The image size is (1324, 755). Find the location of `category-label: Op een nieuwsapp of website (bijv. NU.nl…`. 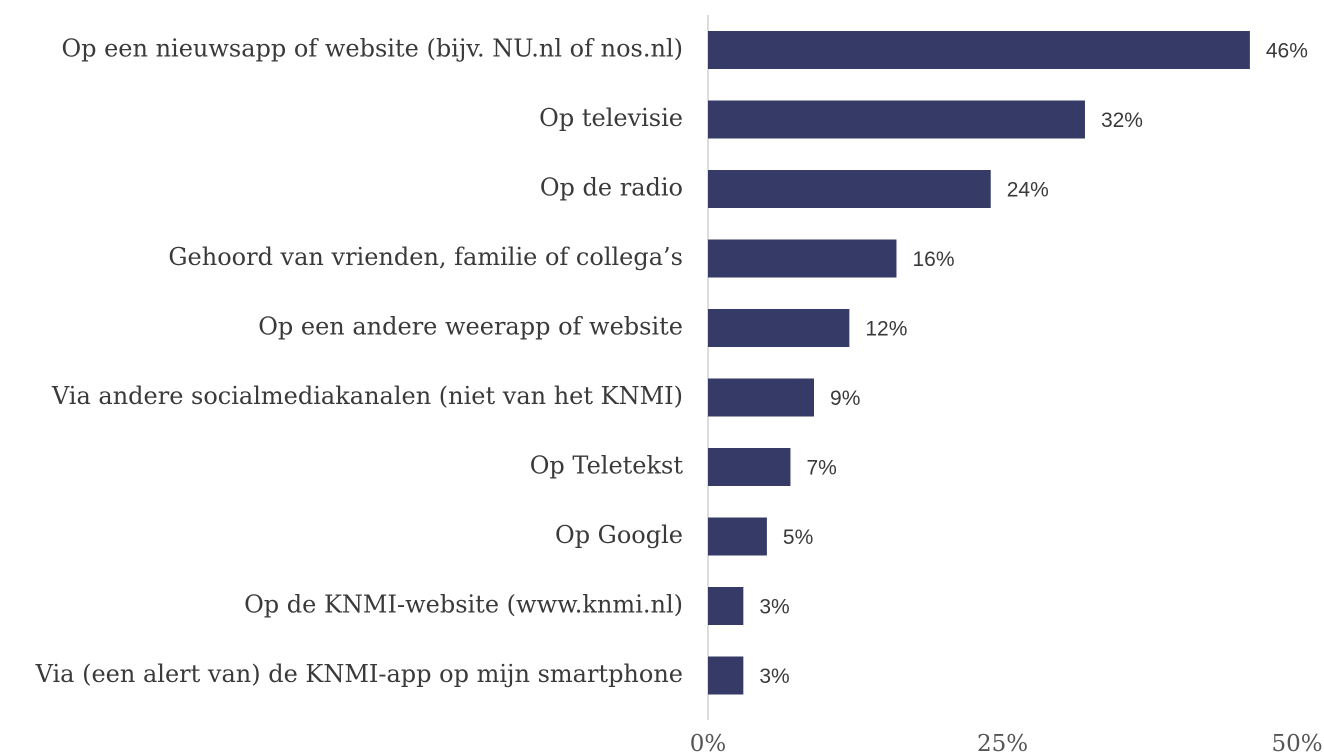

category-label: Op een nieuwsapp of website (bijv. NU.nl… is located at coordinates (372, 49).